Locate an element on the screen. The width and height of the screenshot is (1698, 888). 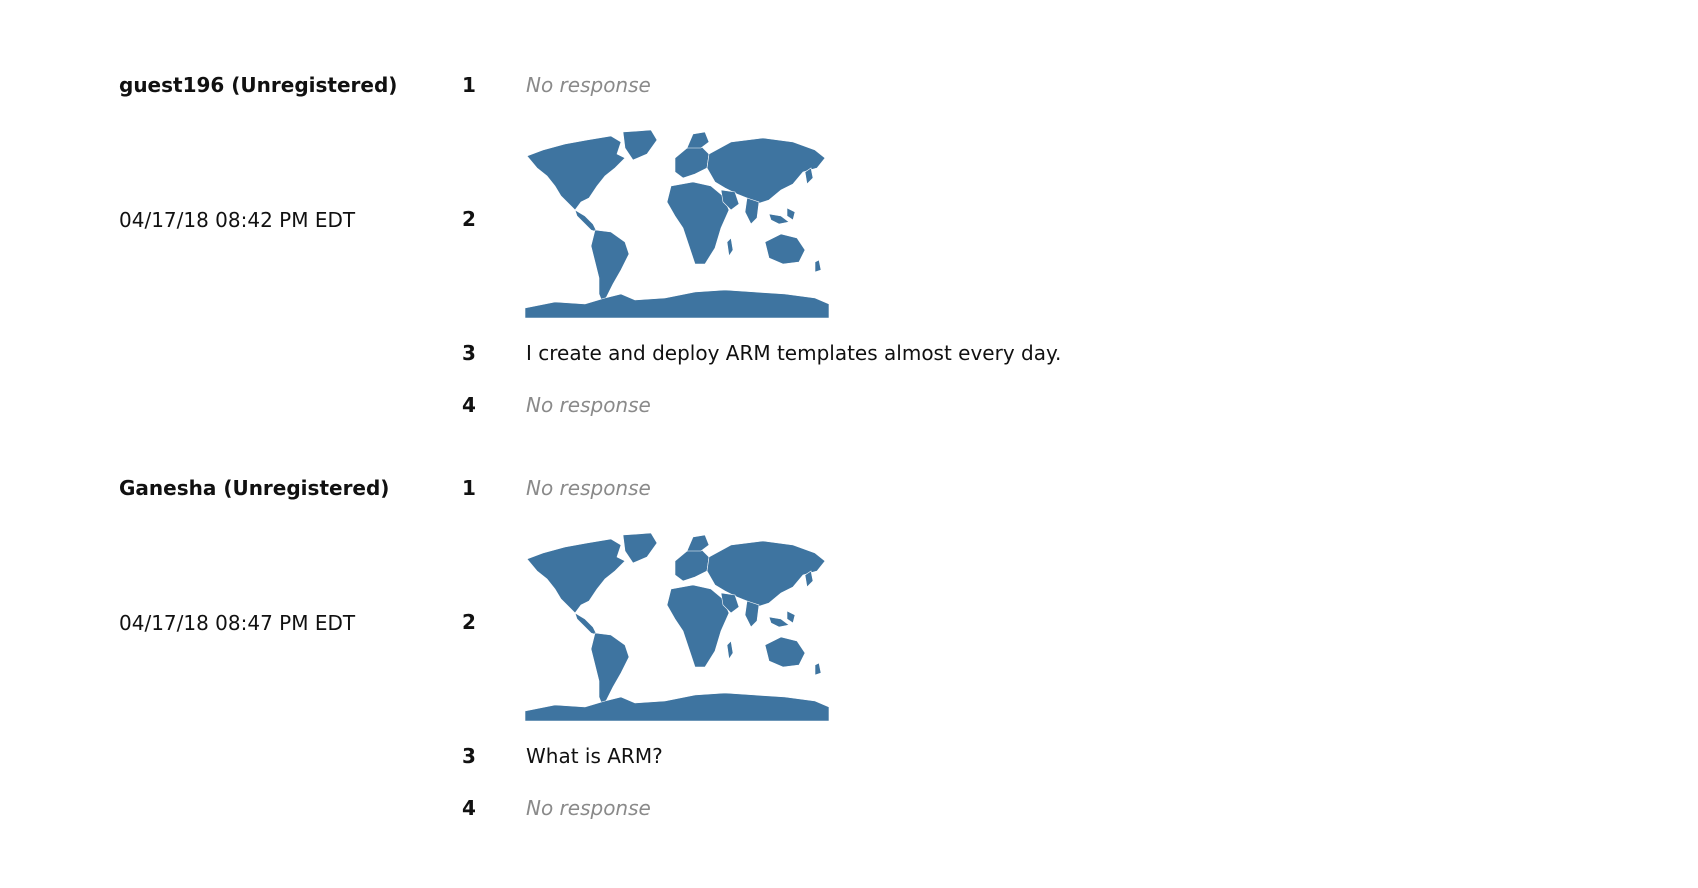
answer-text: What is ARM? is located at coordinates (594, 756).